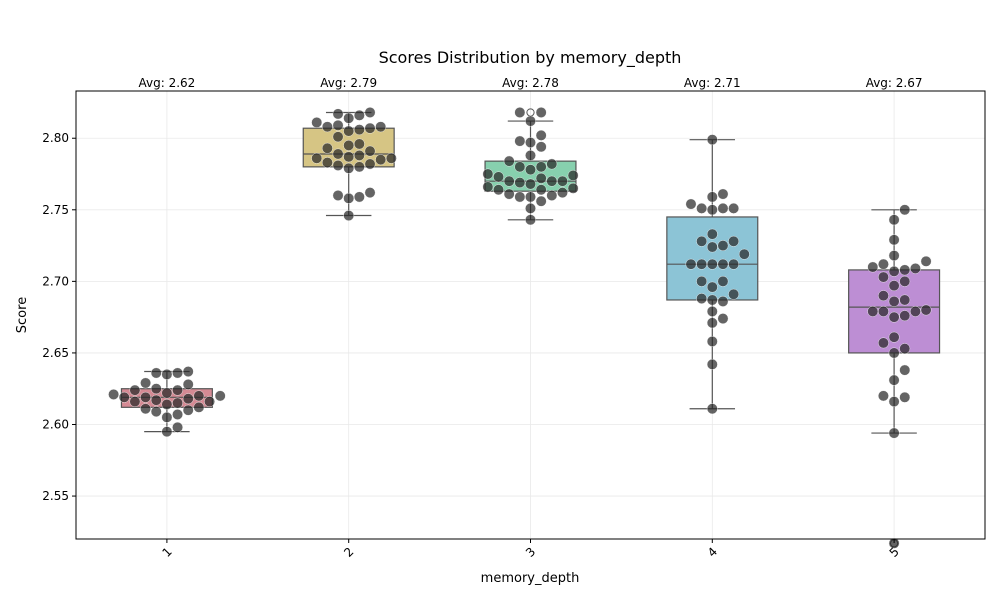 The width and height of the screenshot is (1000, 600). What do you see at coordinates (55, 353) in the screenshot?
I see `y-tick-label: 2.65` at bounding box center [55, 353].